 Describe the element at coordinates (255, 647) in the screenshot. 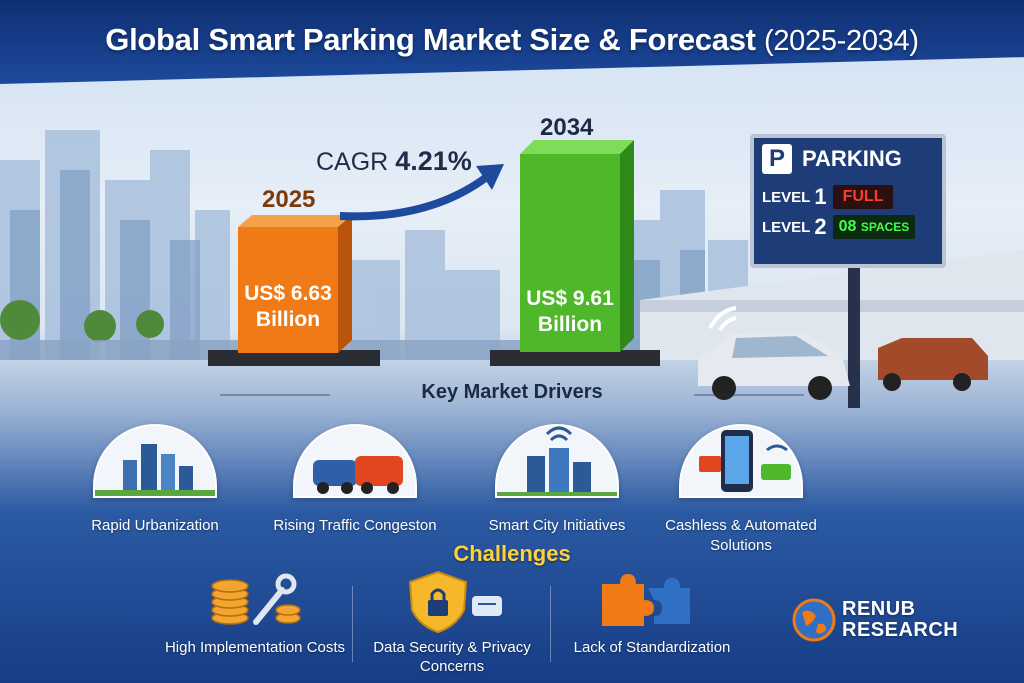

I see `challenge-high-costs: High Implementation Costs` at that location.